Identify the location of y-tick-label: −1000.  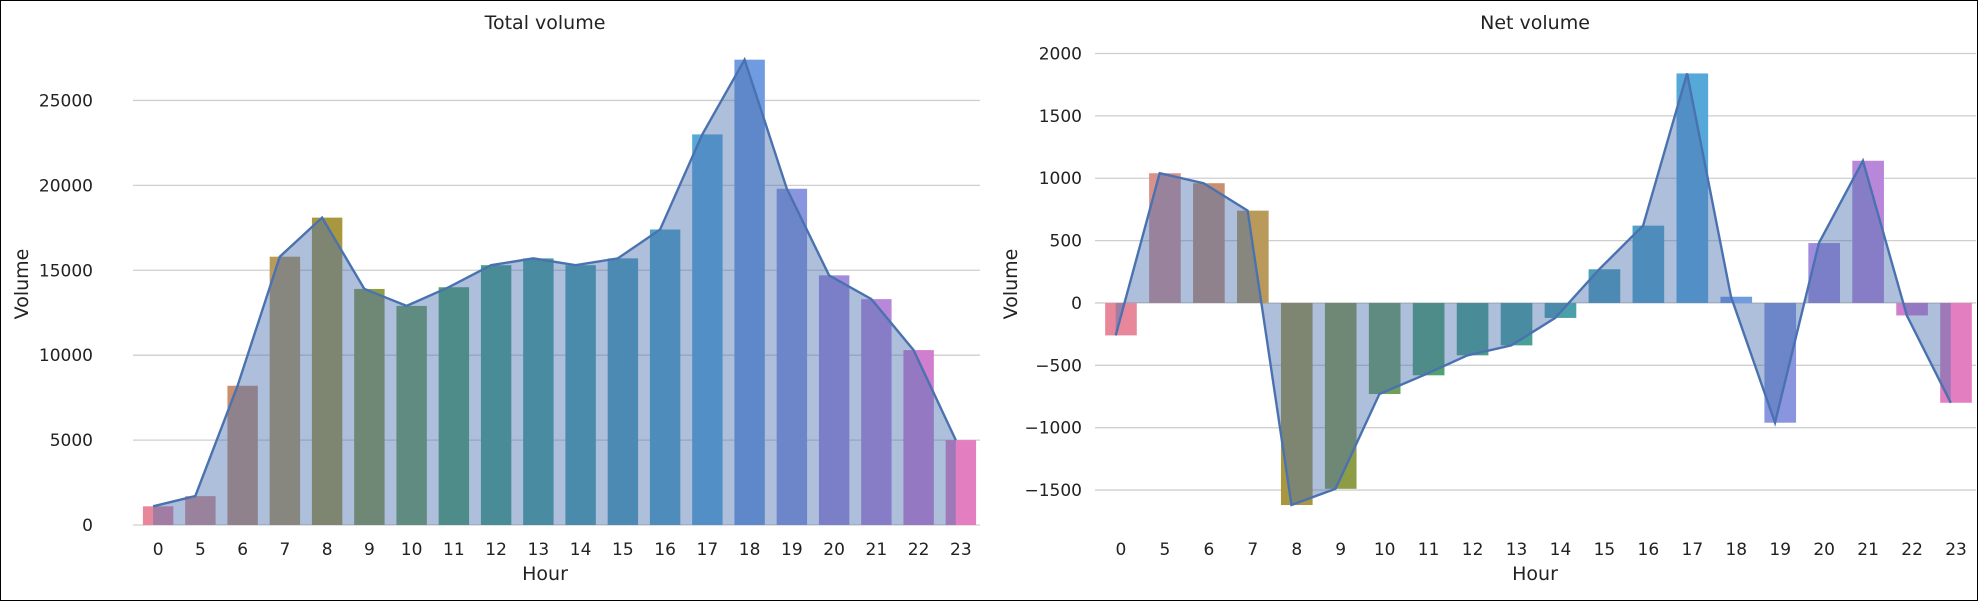
(1053, 429).